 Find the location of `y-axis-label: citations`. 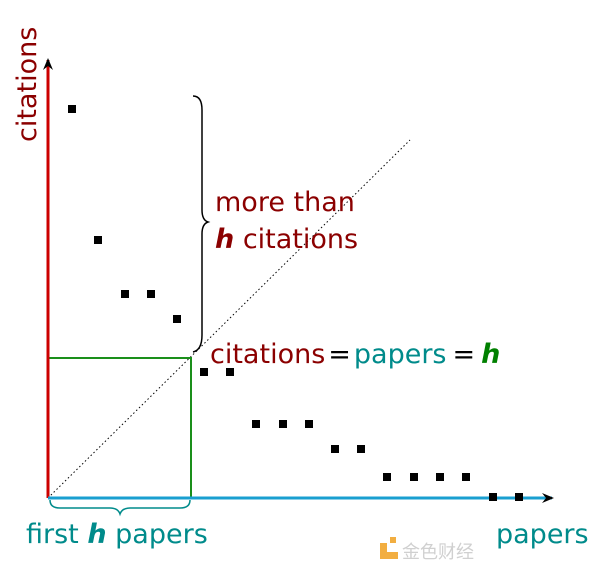

y-axis-label: citations is located at coordinates (27, 84).